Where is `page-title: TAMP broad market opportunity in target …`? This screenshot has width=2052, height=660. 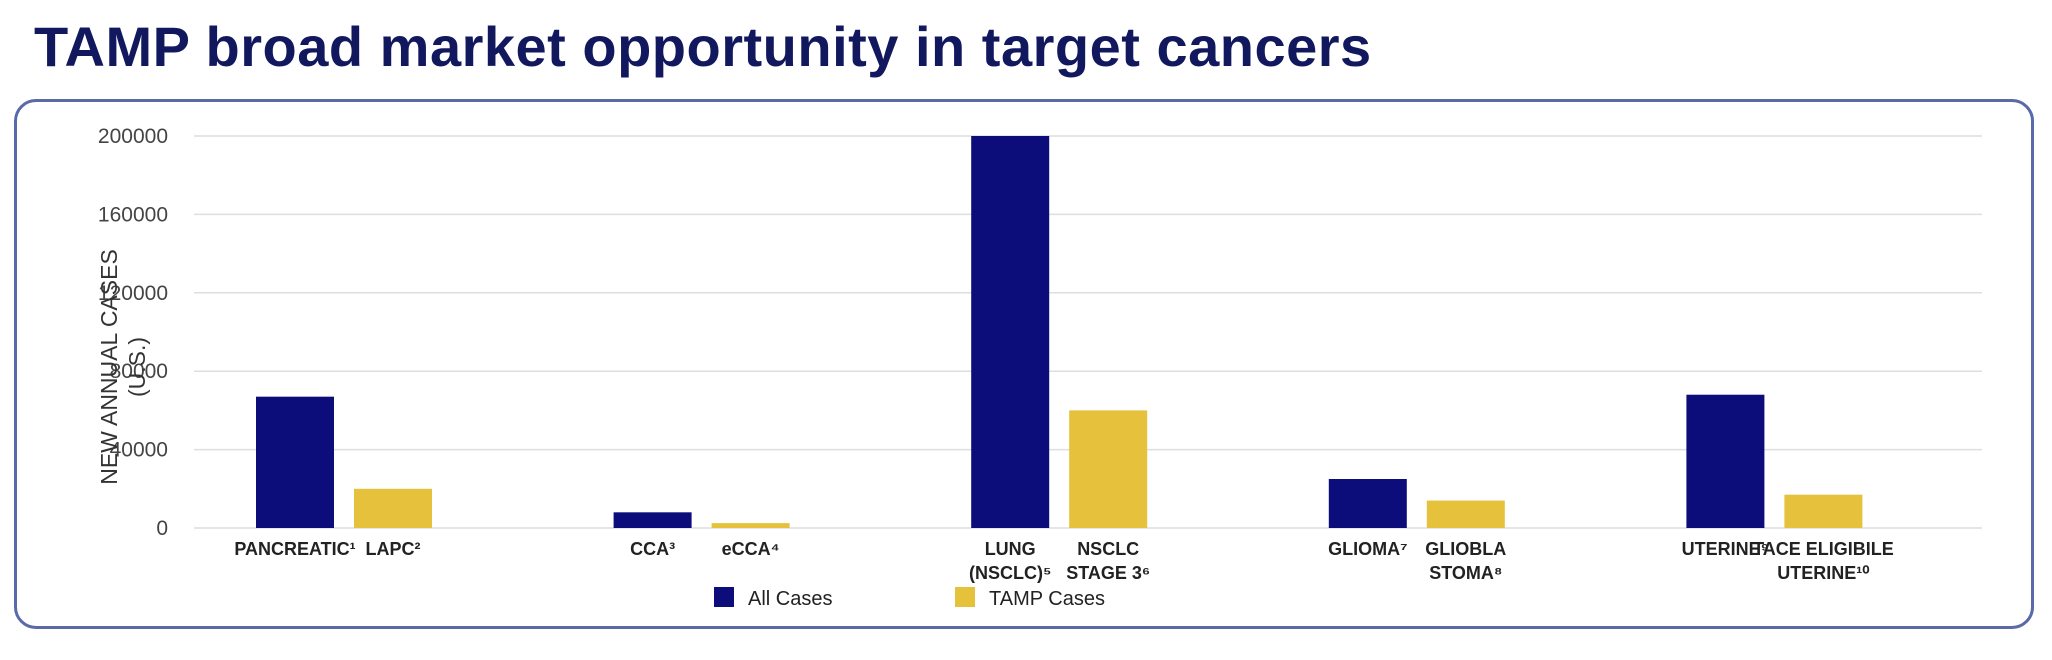
page-title: TAMP broad market opportunity in target … is located at coordinates (703, 46).